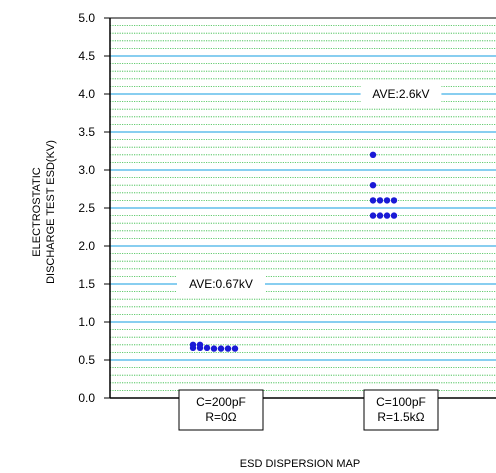  Describe the element at coordinates (220, 417) in the screenshot. I see `category-label-line: R=0Ω` at that location.